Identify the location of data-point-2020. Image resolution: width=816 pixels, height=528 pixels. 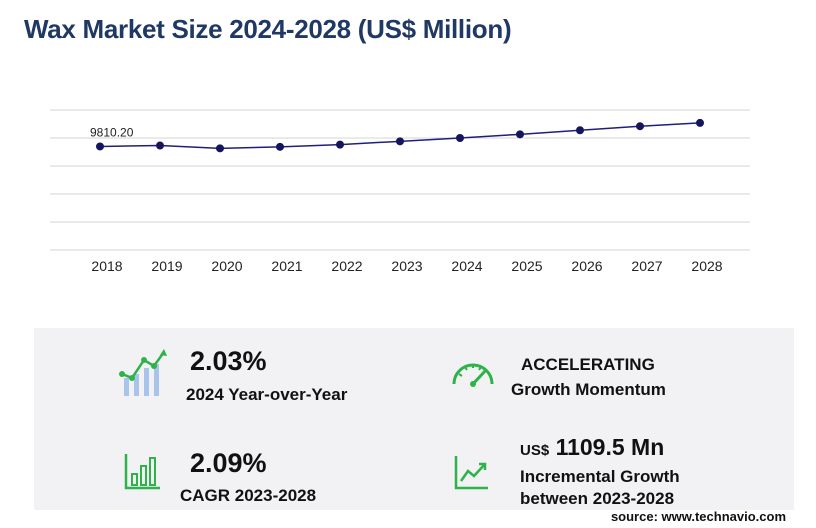
(220, 148).